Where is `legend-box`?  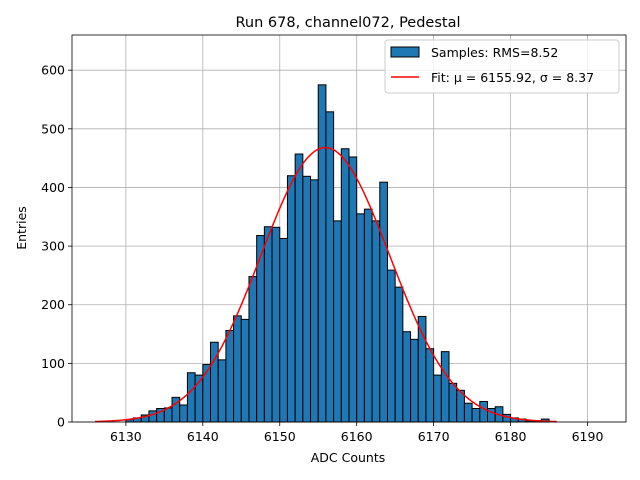 legend-box is located at coordinates (502, 66).